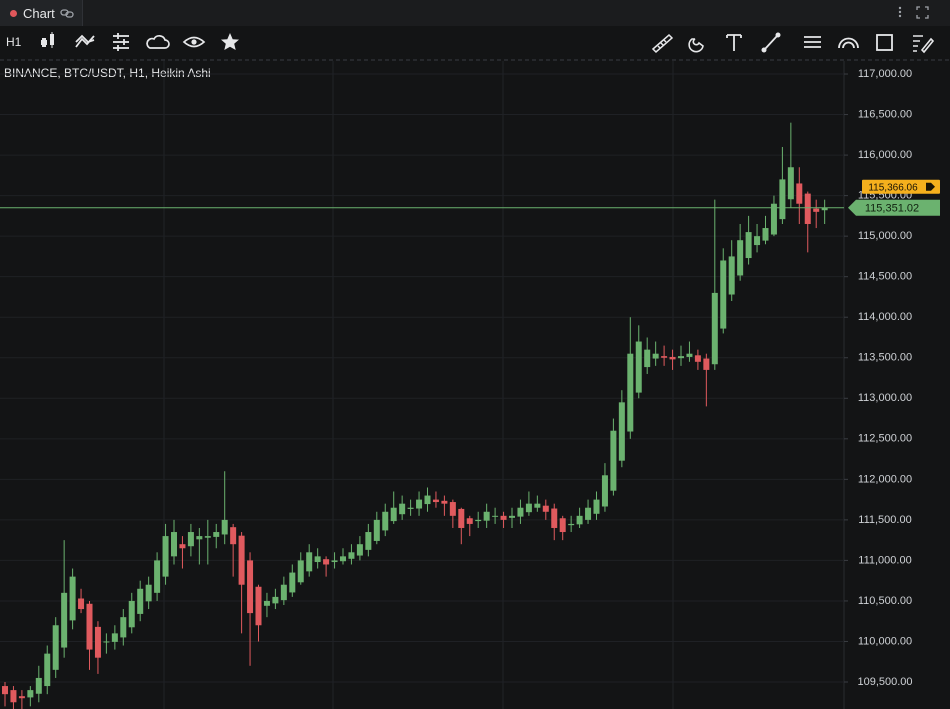 The image size is (950, 709). I want to click on arc-tool, so click(848, 43).